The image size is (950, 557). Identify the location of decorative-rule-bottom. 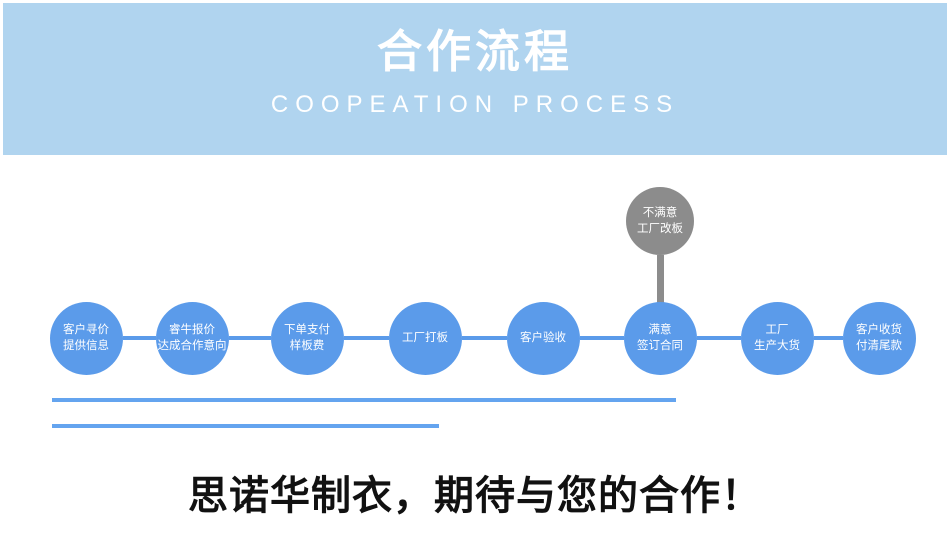
(245, 426).